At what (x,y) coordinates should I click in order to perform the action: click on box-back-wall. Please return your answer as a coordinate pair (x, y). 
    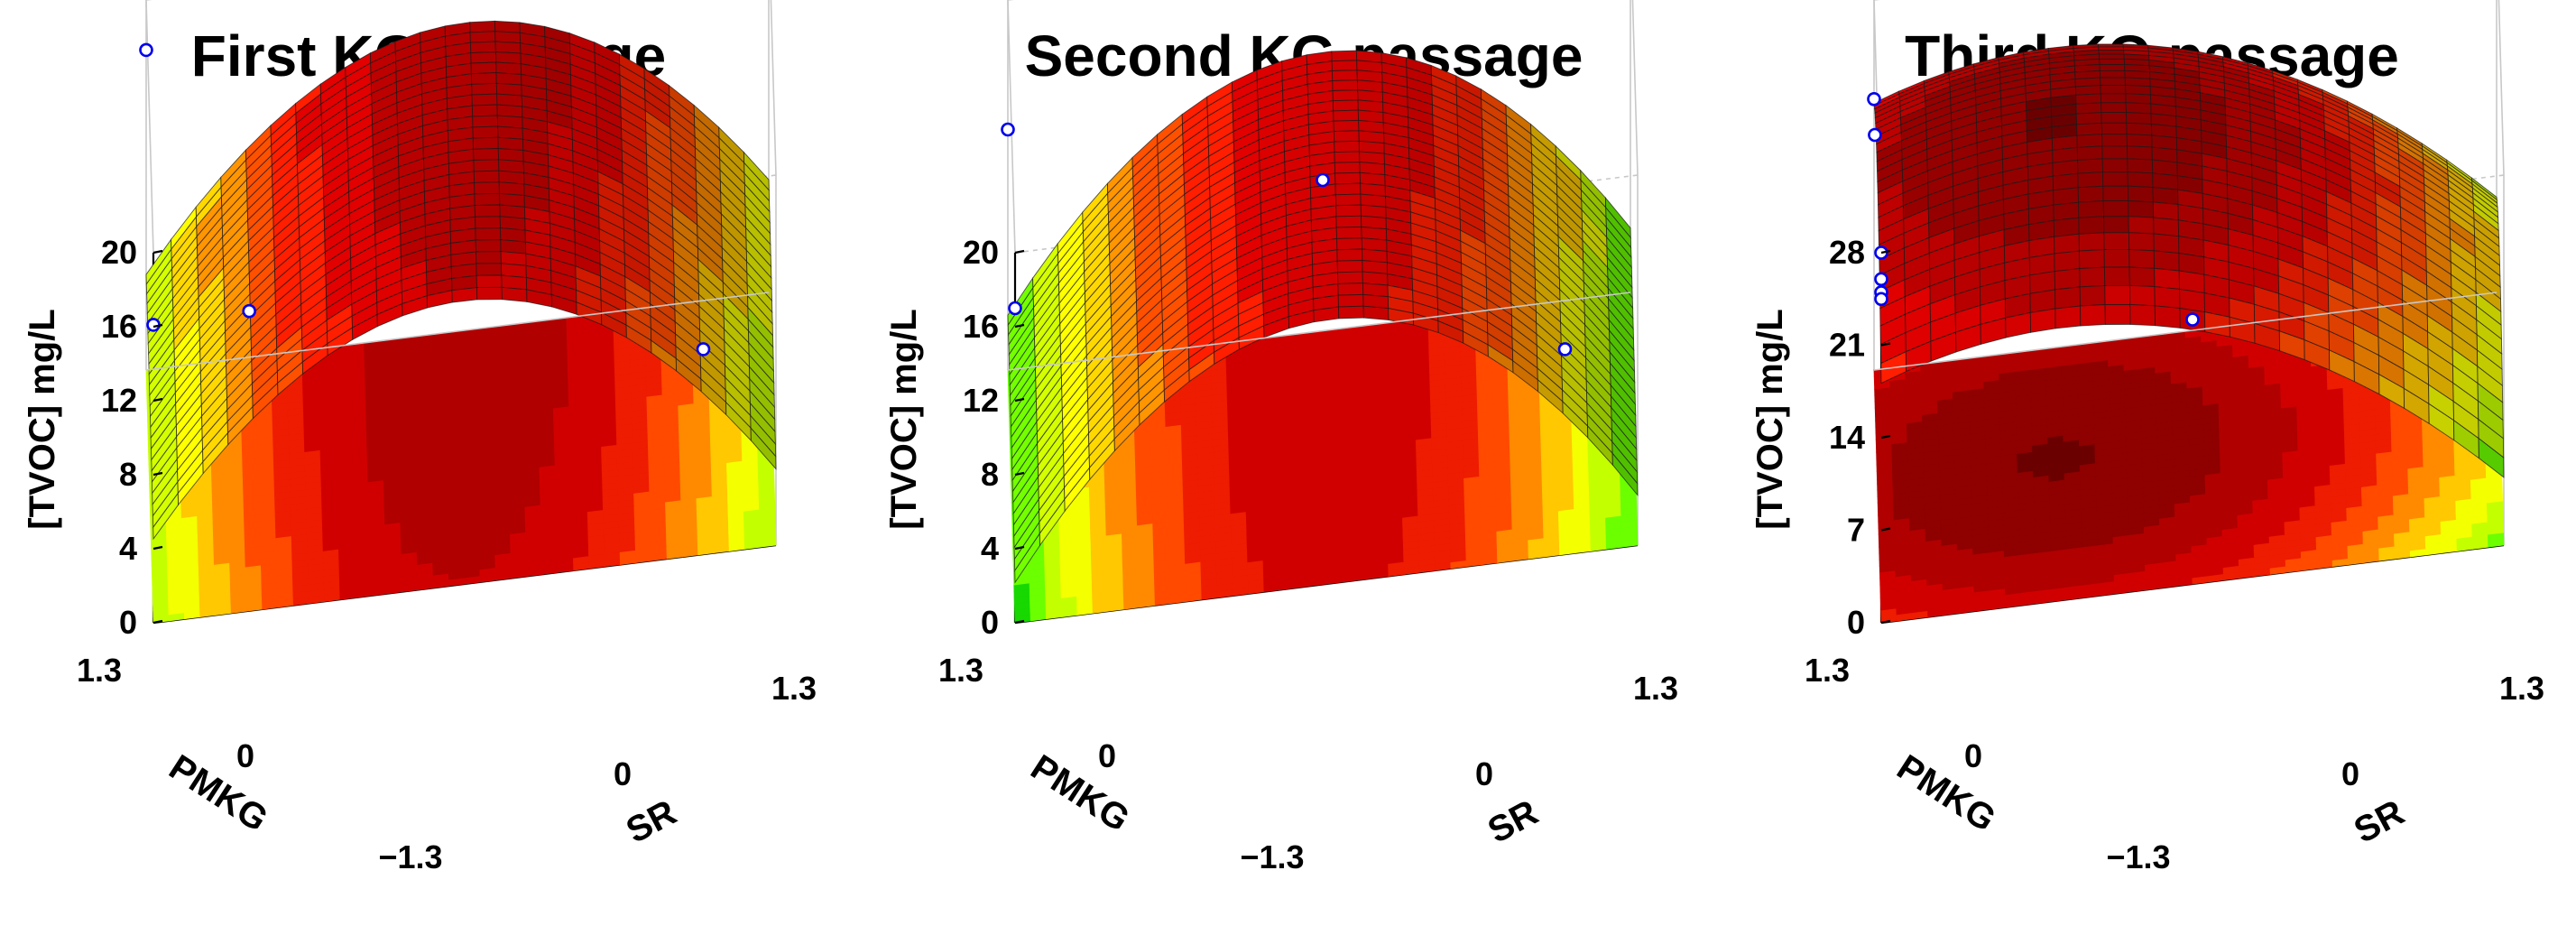
    Looking at the image, I should click on (457, 185).